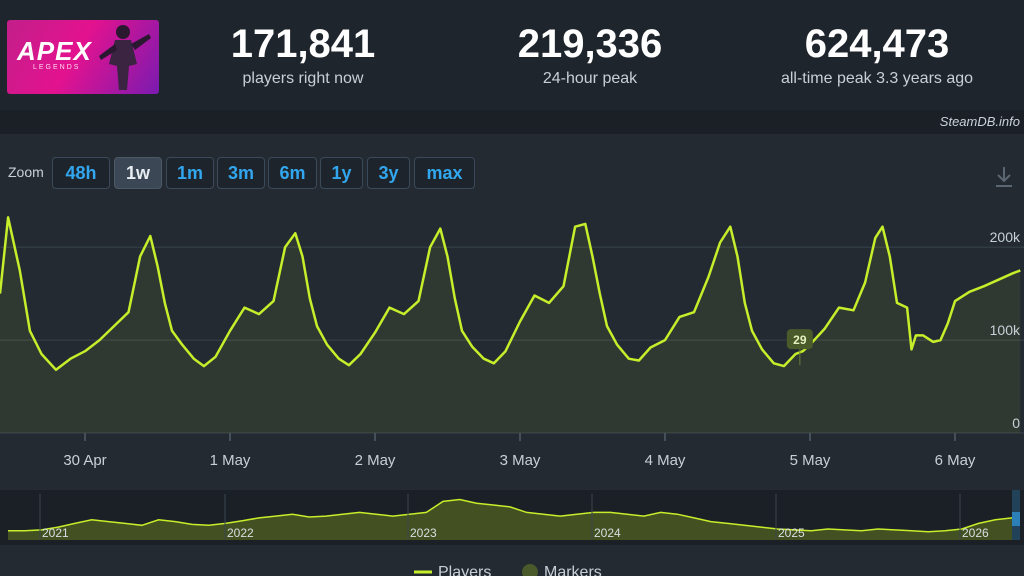  I want to click on markers-legend-swatch, so click(530, 570).